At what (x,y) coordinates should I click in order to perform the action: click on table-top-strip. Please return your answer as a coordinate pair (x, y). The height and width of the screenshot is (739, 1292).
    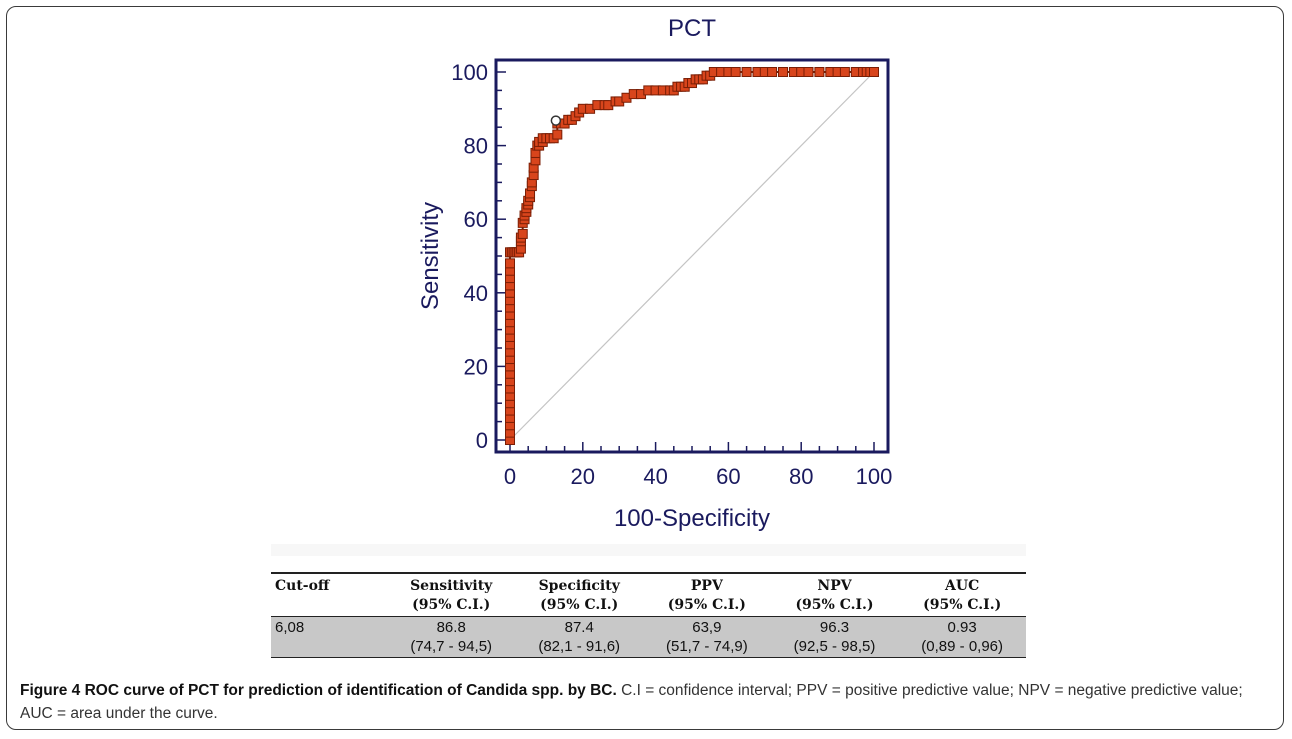
    Looking at the image, I should click on (648, 550).